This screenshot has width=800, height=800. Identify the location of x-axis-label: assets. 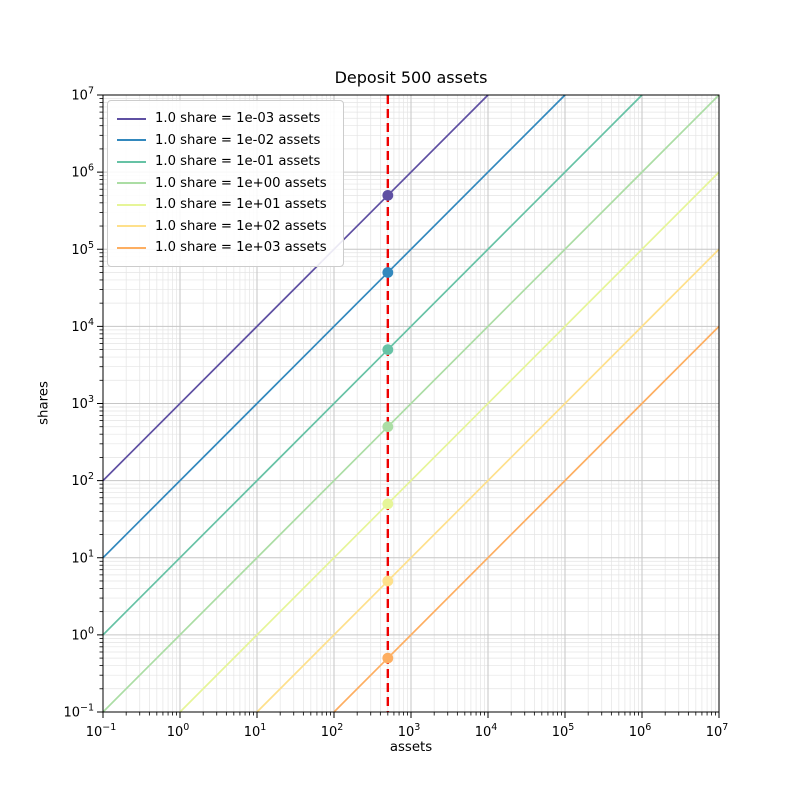
(411, 747).